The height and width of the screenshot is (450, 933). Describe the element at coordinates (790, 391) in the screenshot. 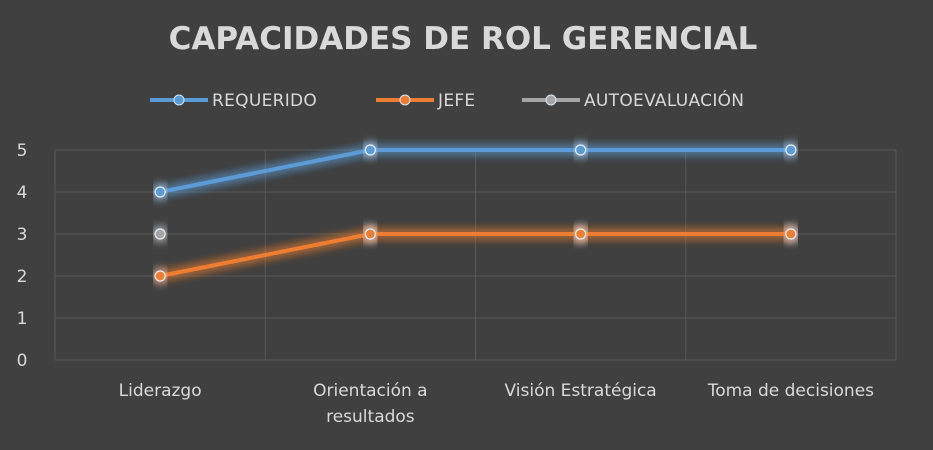

I see `x-tick-label: Toma de decisiones` at that location.